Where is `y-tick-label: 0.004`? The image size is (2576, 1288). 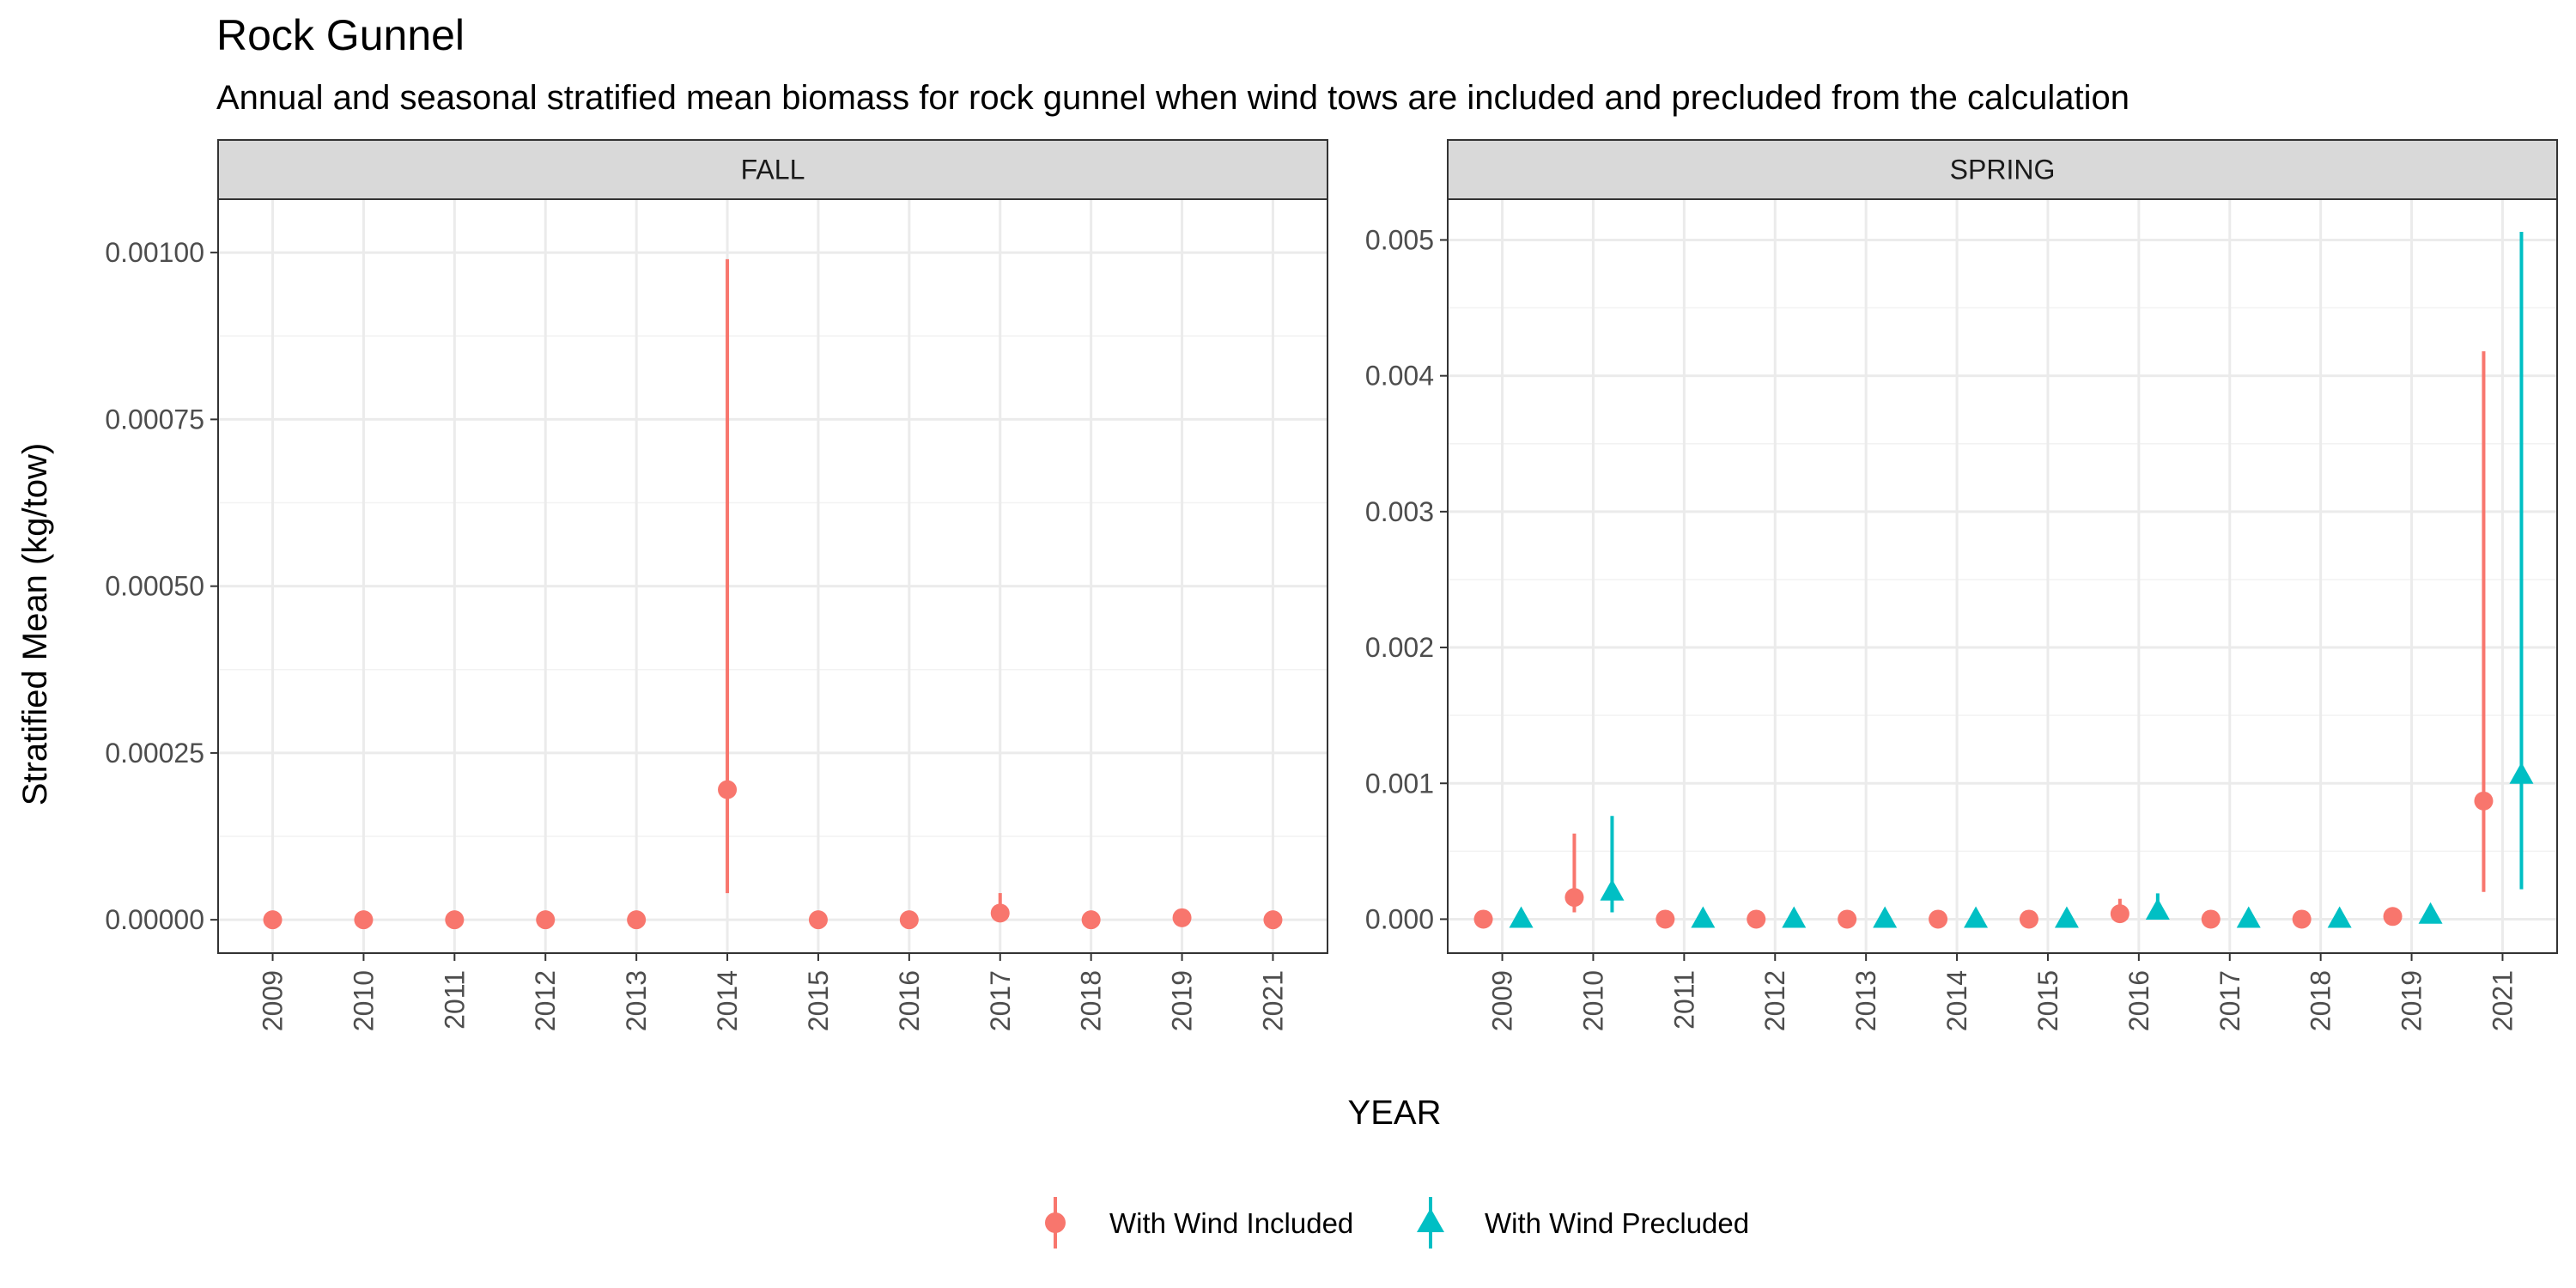
y-tick-label: 0.004 is located at coordinates (1400, 377).